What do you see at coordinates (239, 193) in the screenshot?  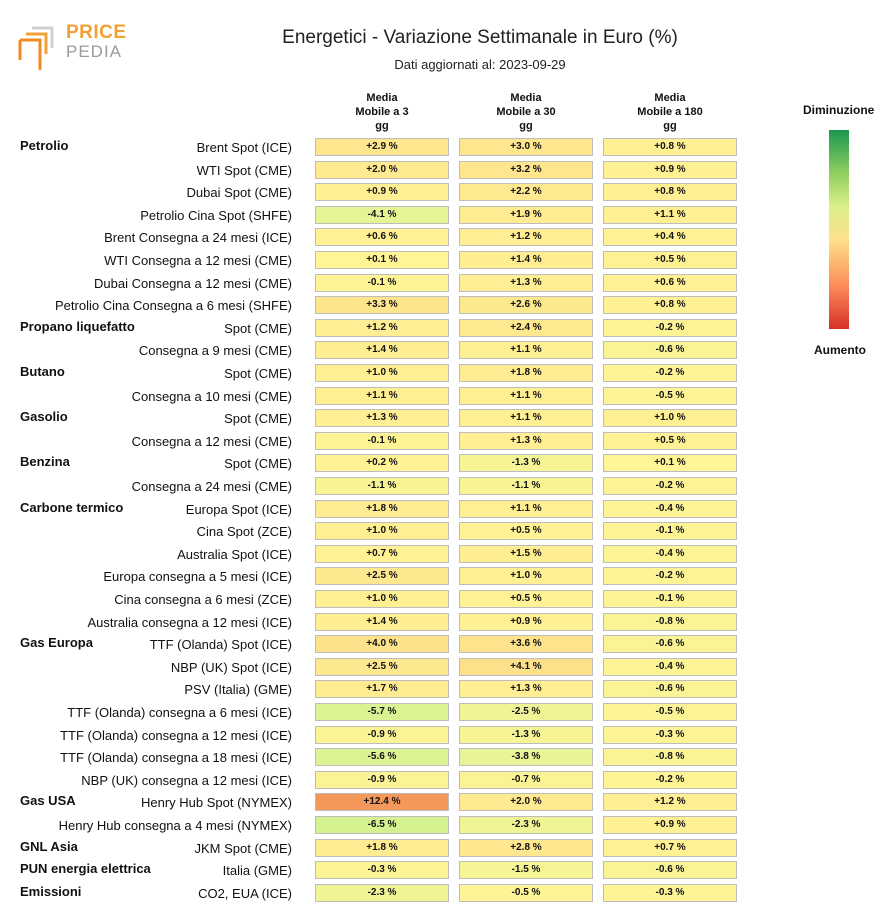 I see `row-label: Dubai Spot (CME)` at bounding box center [239, 193].